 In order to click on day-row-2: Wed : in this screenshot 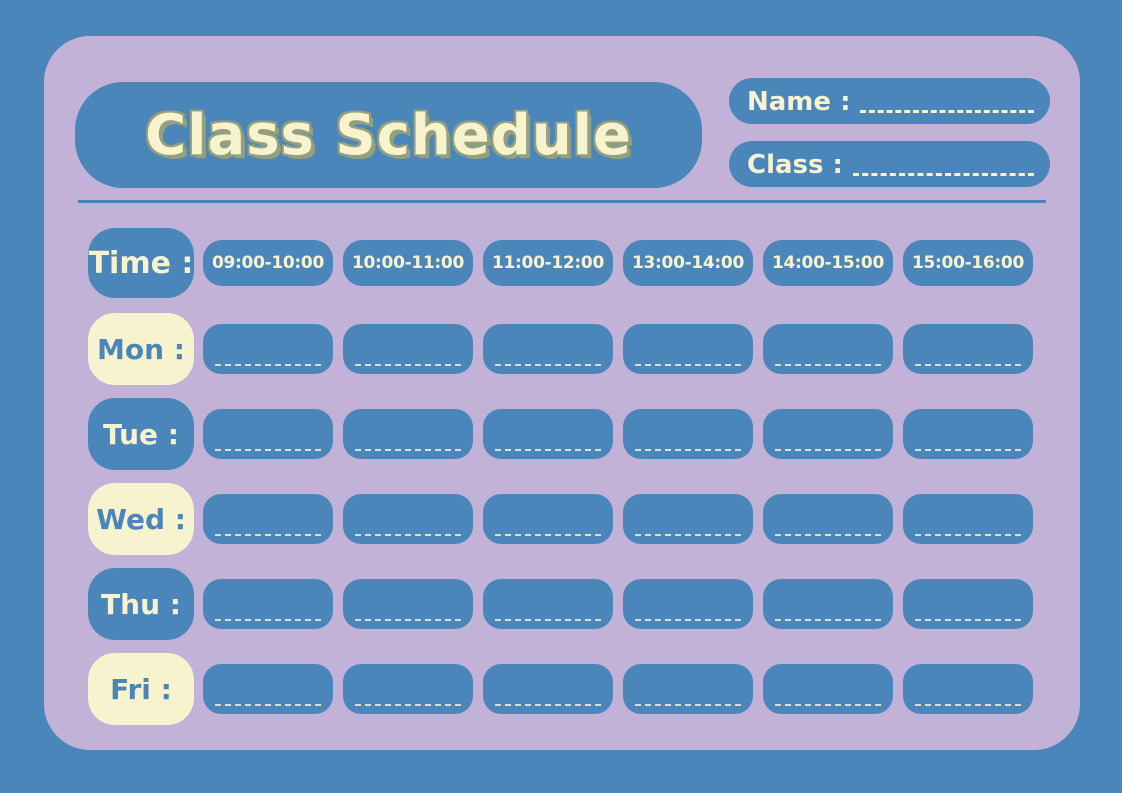, I will do `click(560, 519)`.